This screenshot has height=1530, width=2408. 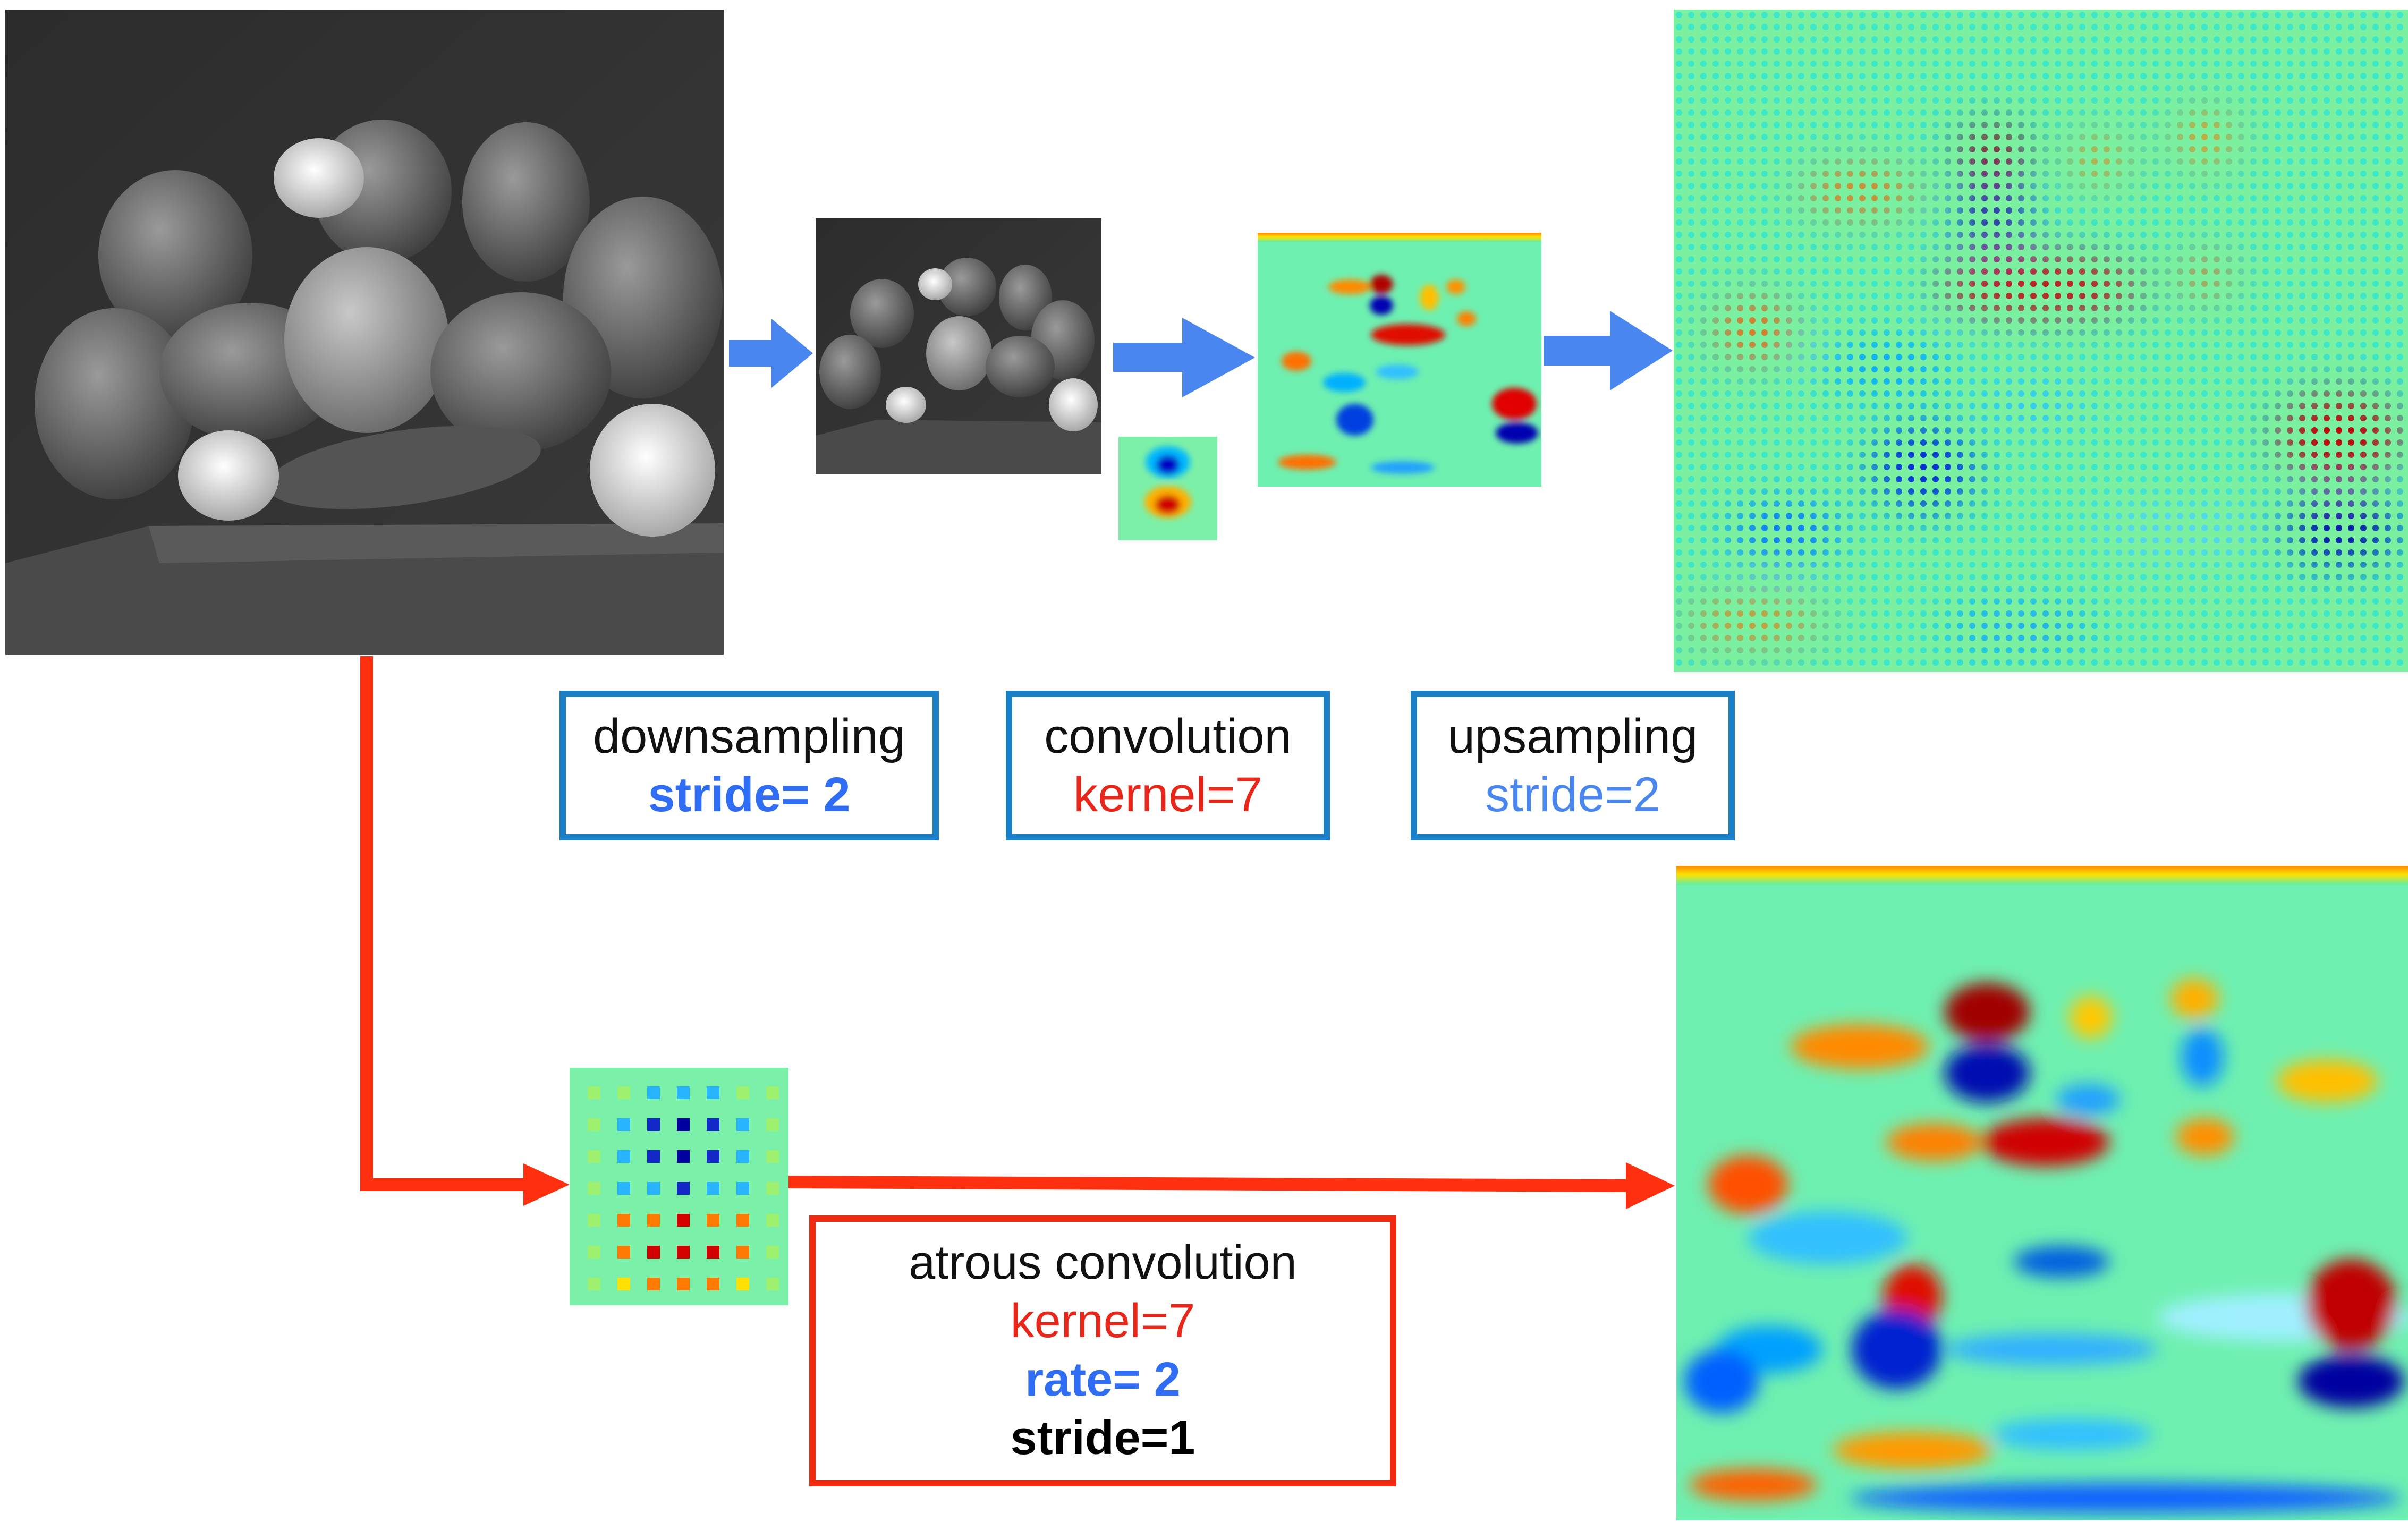 What do you see at coordinates (364, 332) in the screenshot?
I see `input-photo` at bounding box center [364, 332].